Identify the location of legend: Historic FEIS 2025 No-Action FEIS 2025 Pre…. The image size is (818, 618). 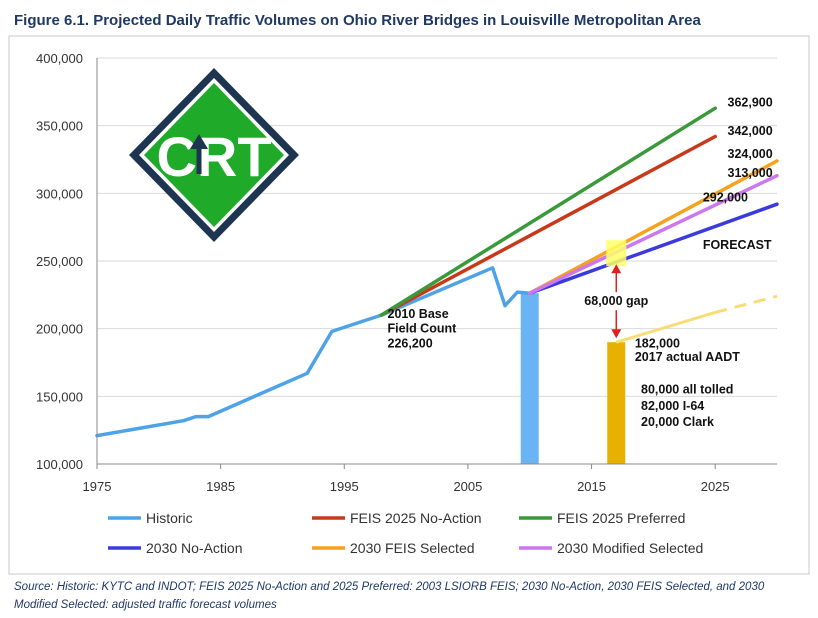
(405, 533).